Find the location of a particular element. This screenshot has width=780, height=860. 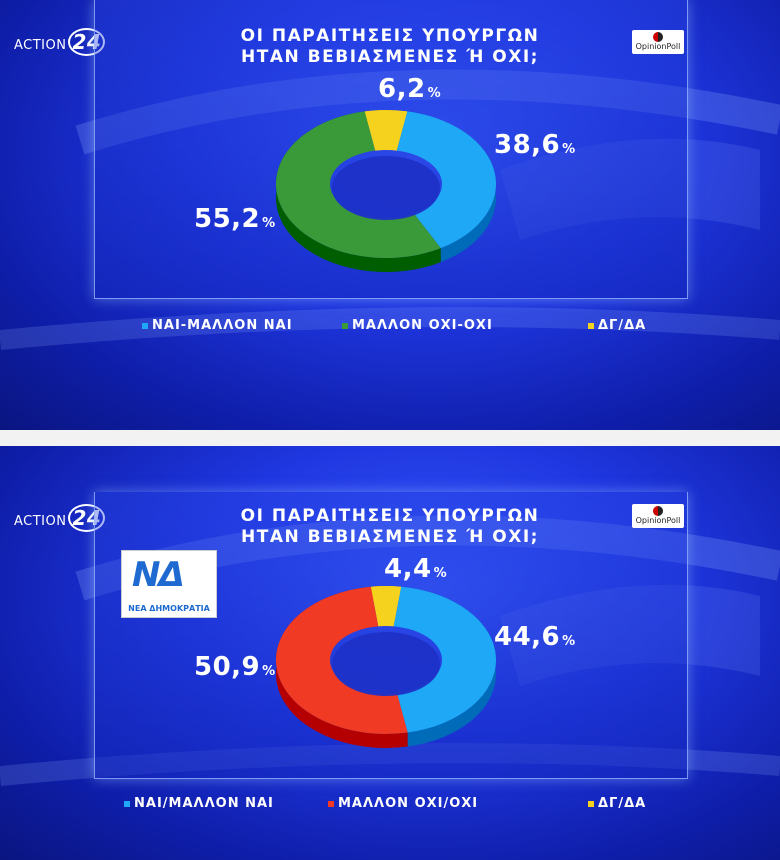

action24-logo: ACTION 24 is located at coordinates (60, 42).